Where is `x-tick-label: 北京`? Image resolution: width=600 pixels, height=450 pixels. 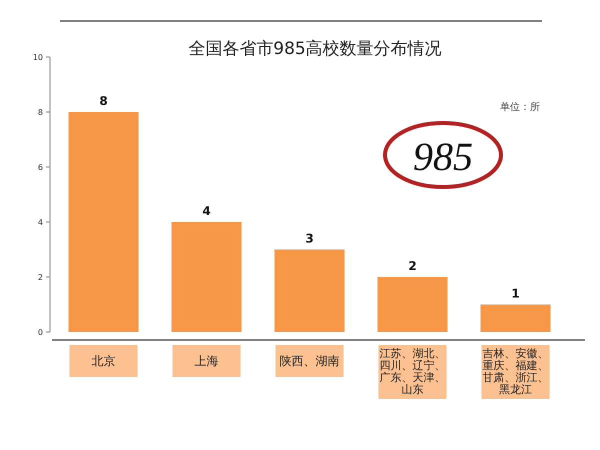
x-tick-label: 北京 is located at coordinates (104, 361).